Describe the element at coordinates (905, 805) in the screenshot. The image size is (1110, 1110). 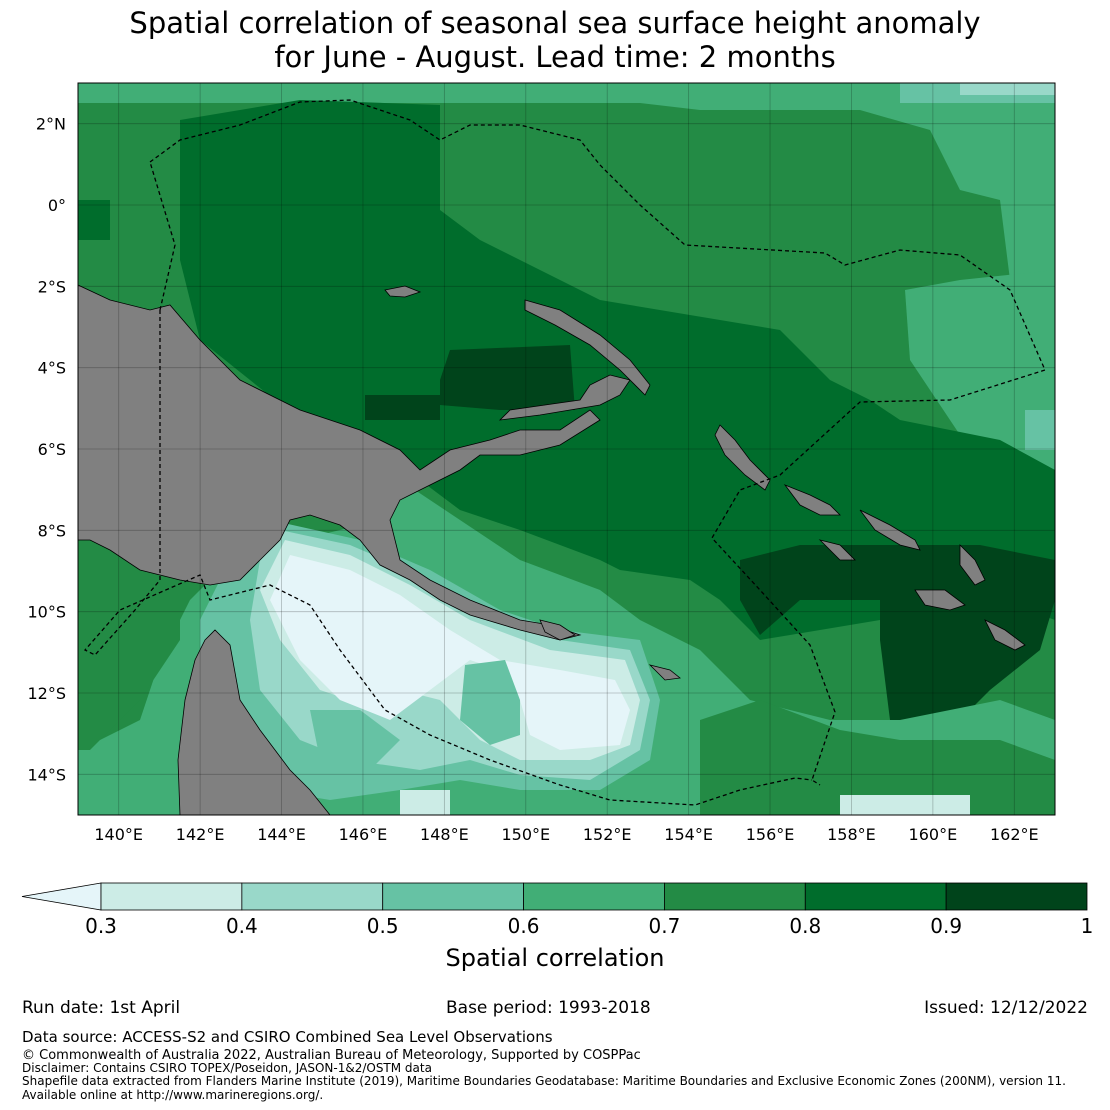
I see `field-south-light-strip` at that location.